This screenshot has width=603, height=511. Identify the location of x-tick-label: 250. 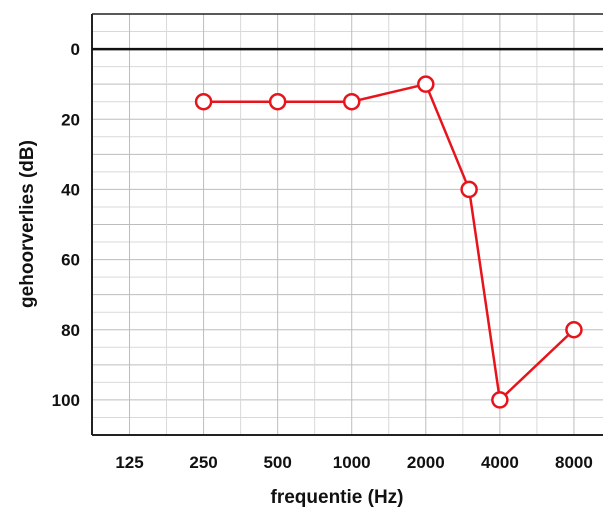
(203, 462).